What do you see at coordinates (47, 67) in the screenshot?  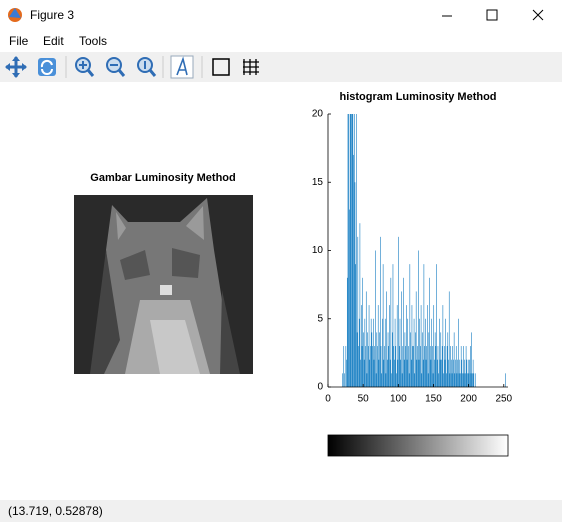 I see `rotate-tool` at bounding box center [47, 67].